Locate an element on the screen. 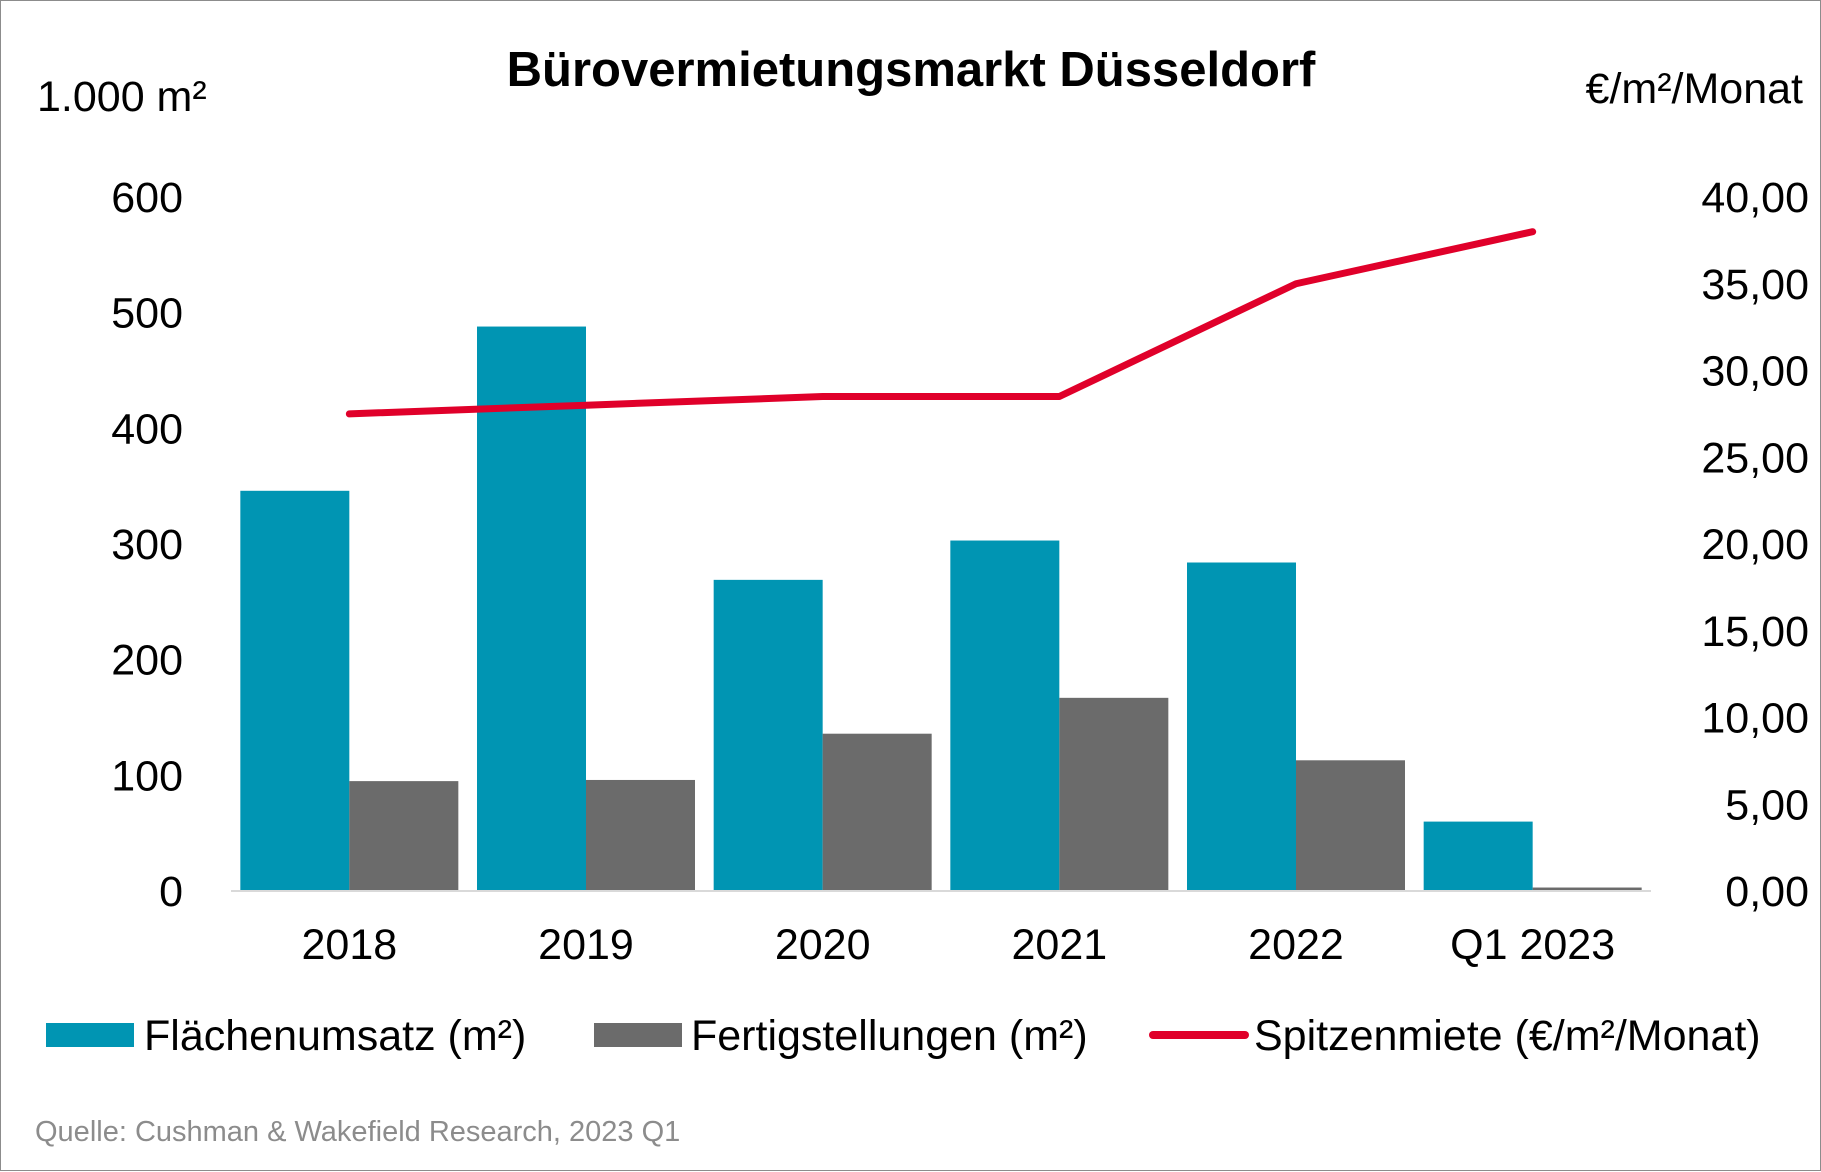  right-tick-label: 40,00 is located at coordinates (1755, 198).